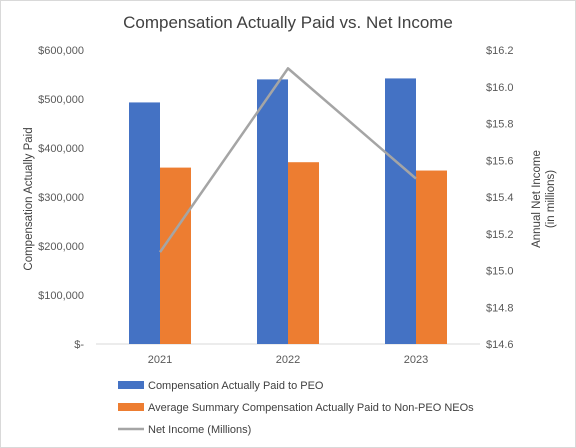 Image resolution: width=576 pixels, height=448 pixels. I want to click on y2-tick-label: $15.0, so click(500, 272).